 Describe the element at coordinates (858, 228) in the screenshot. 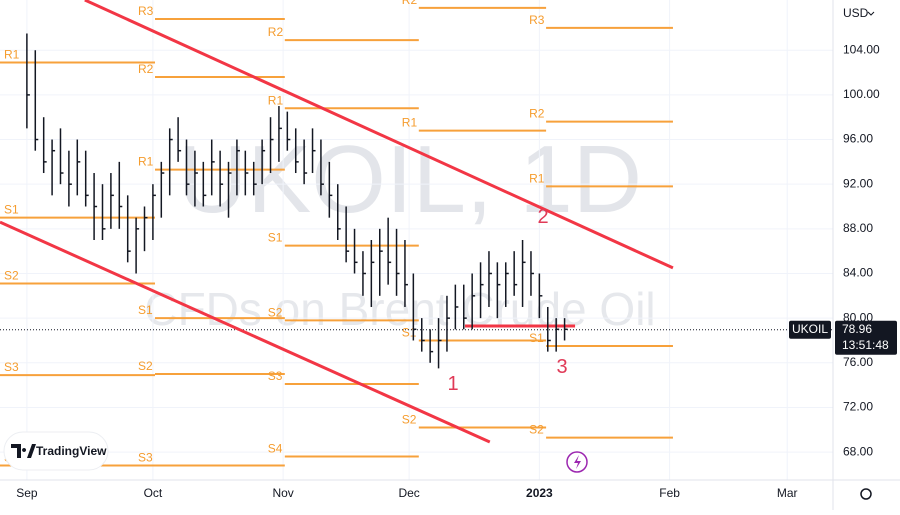

I see `y-tick-label: 88.00` at that location.